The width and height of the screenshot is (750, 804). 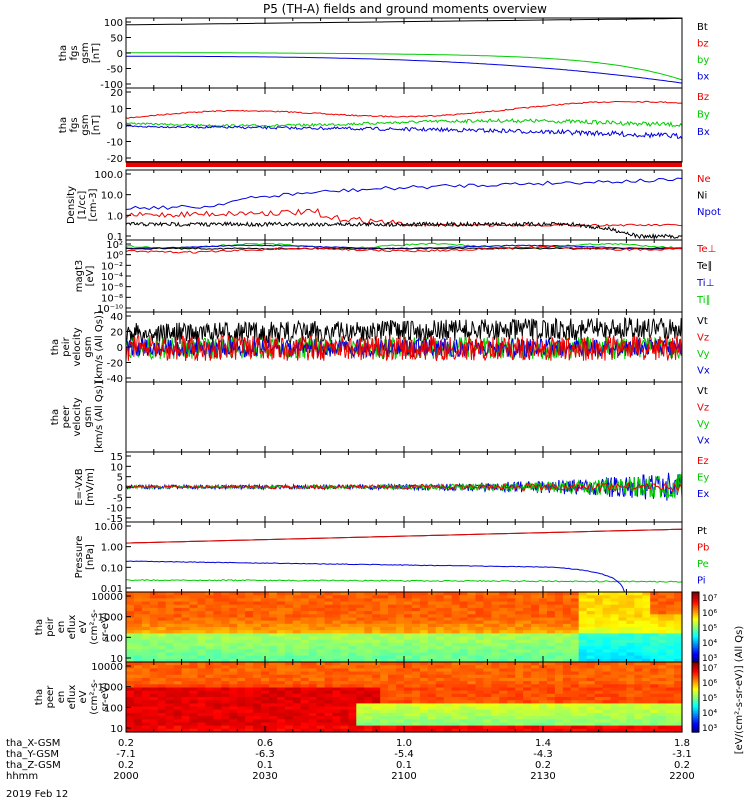 I want to click on series-By, so click(x=404, y=123).